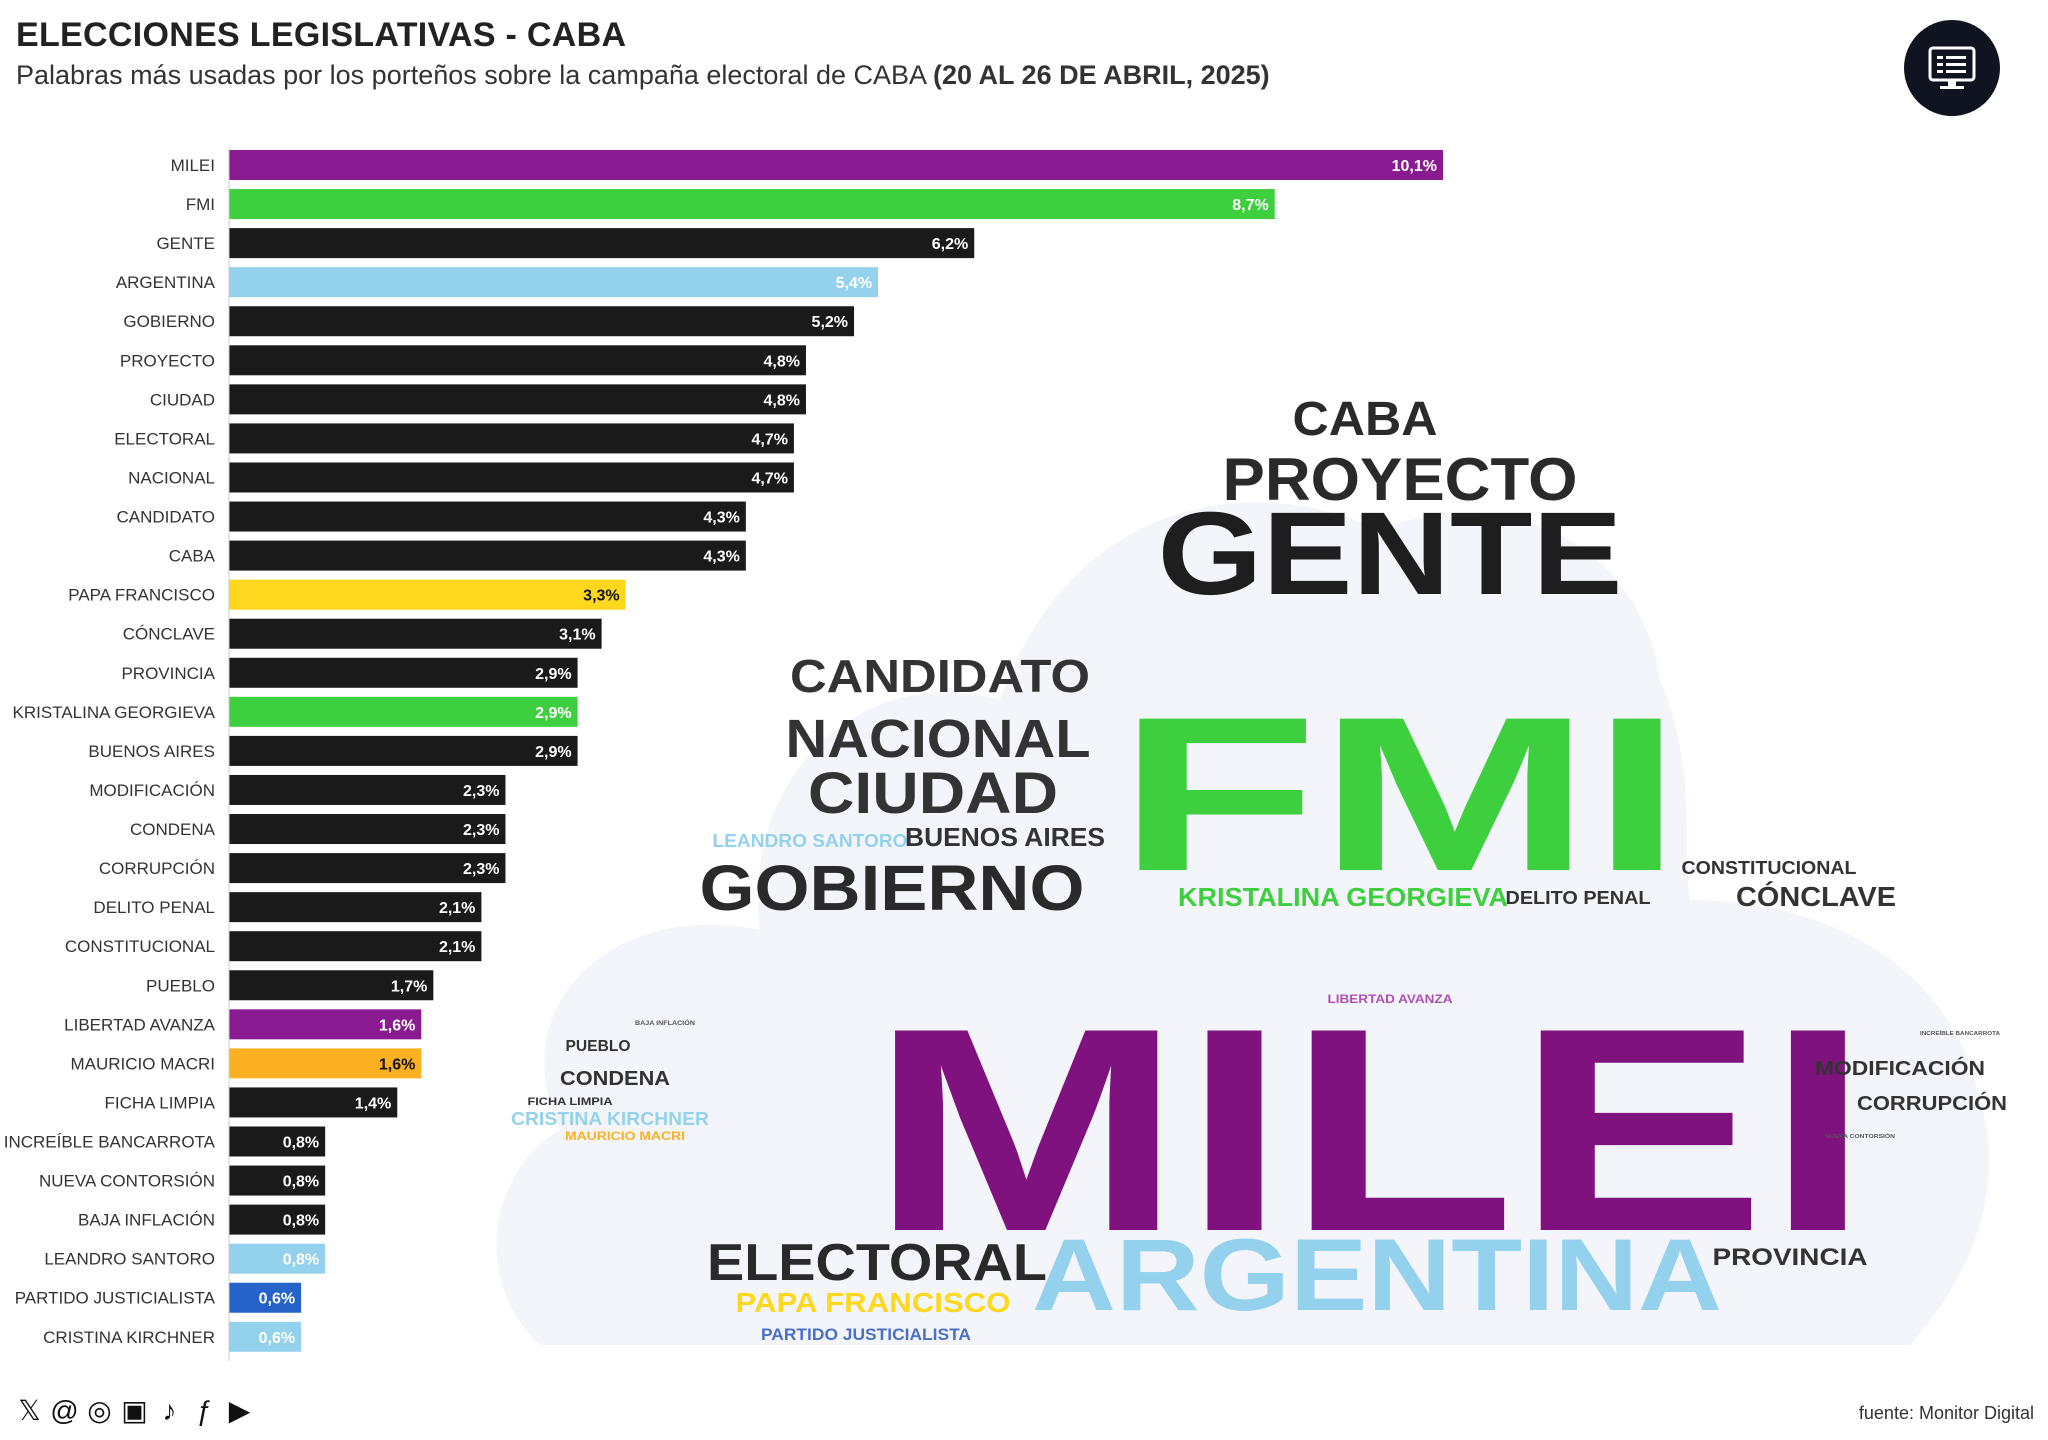 This screenshot has height=1440, width=2048. I want to click on bar-baja-inflacion, so click(277, 1219).